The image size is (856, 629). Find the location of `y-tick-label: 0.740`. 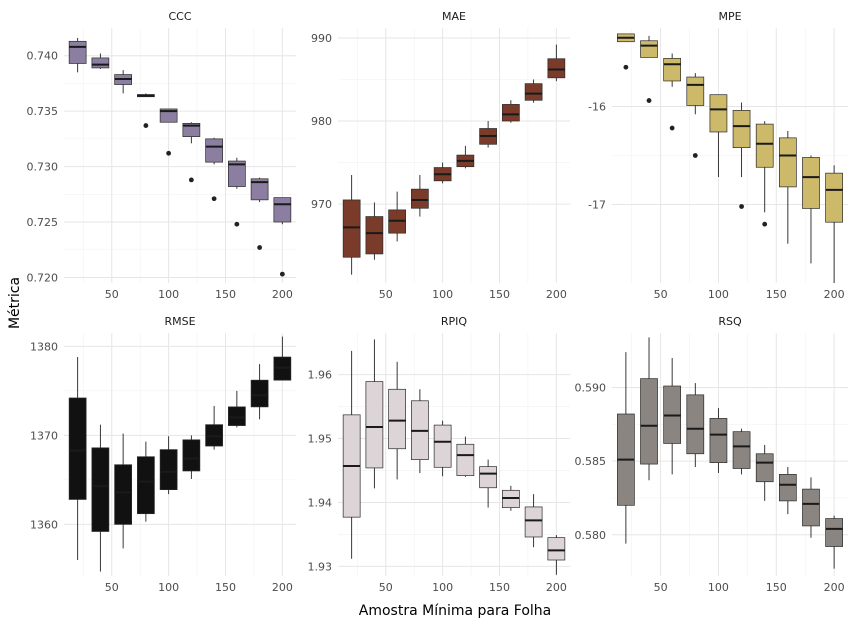

y-tick-label: 0.740 is located at coordinates (43, 56).